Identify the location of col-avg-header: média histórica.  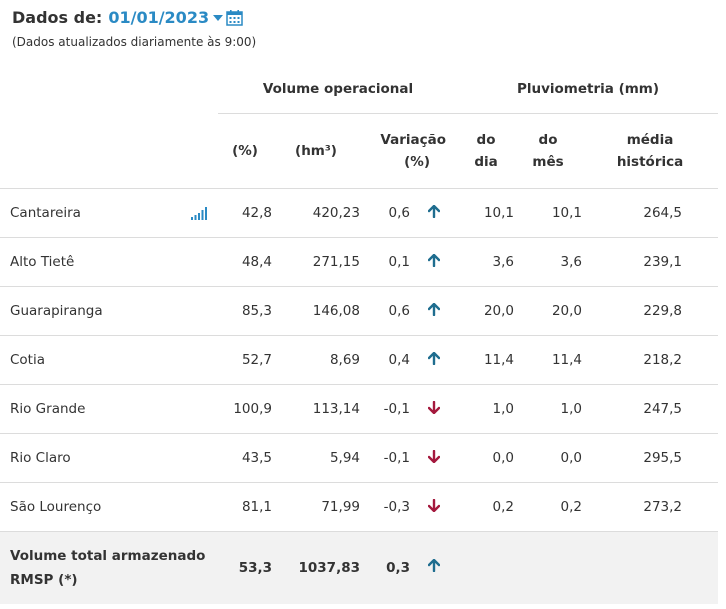
(650, 151).